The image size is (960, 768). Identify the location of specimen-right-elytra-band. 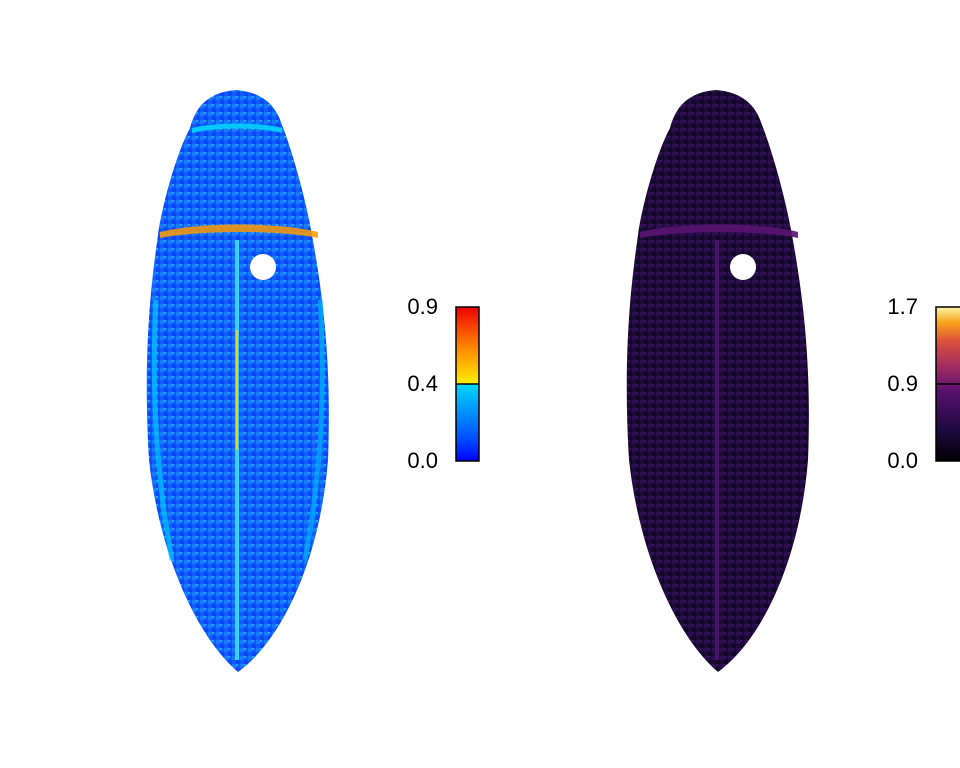
(719, 231).